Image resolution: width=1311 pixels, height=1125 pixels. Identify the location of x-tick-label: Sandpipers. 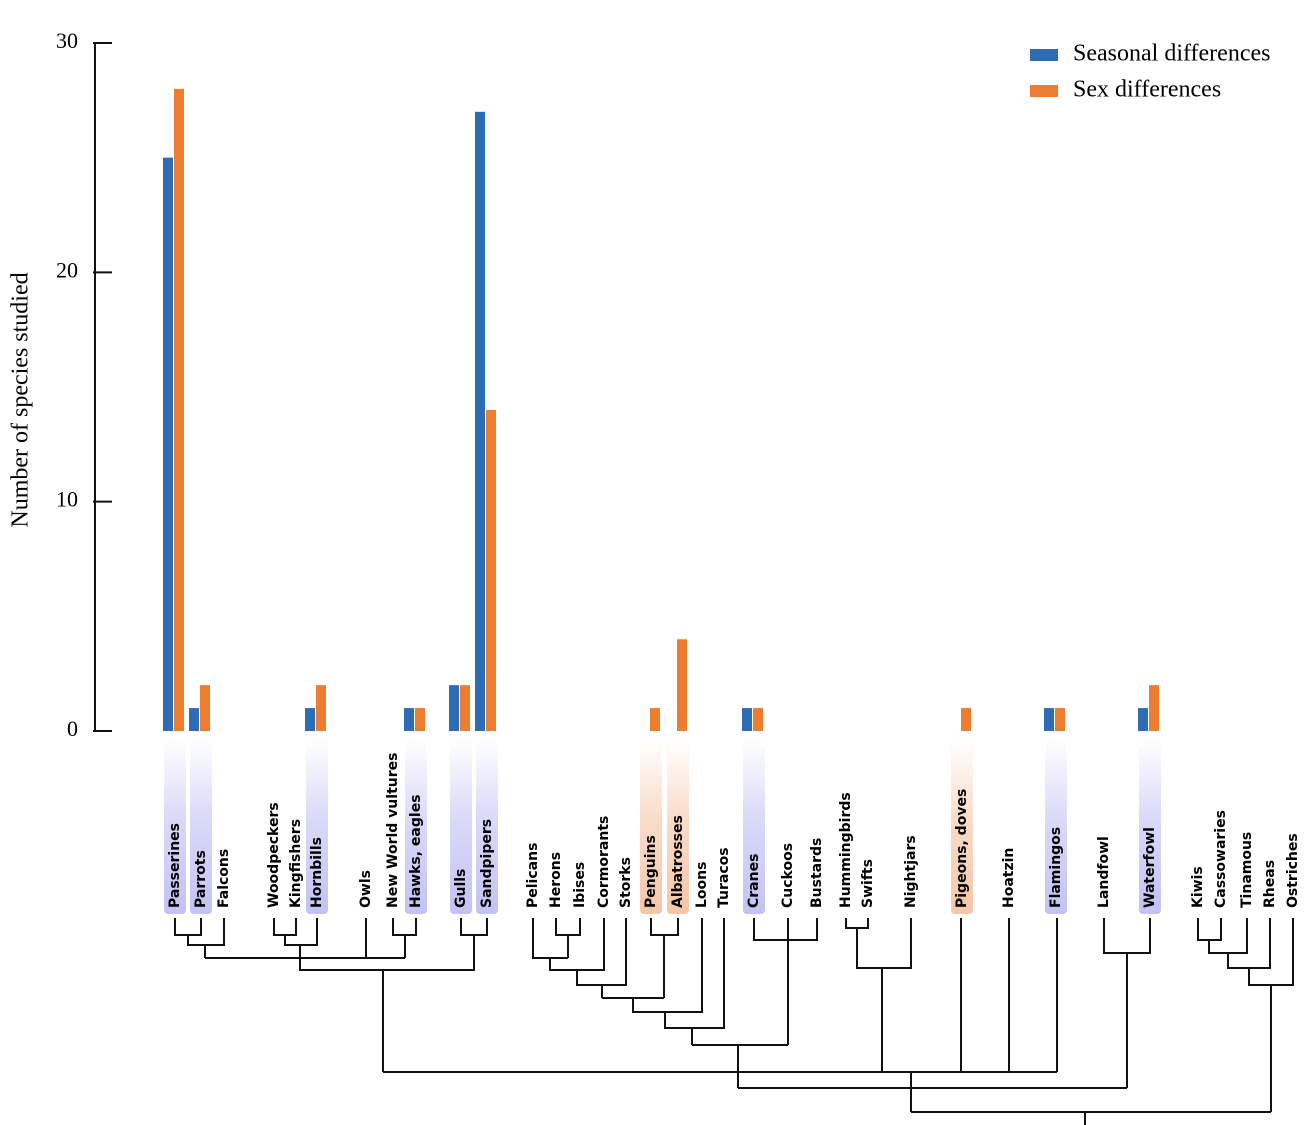
(487, 863).